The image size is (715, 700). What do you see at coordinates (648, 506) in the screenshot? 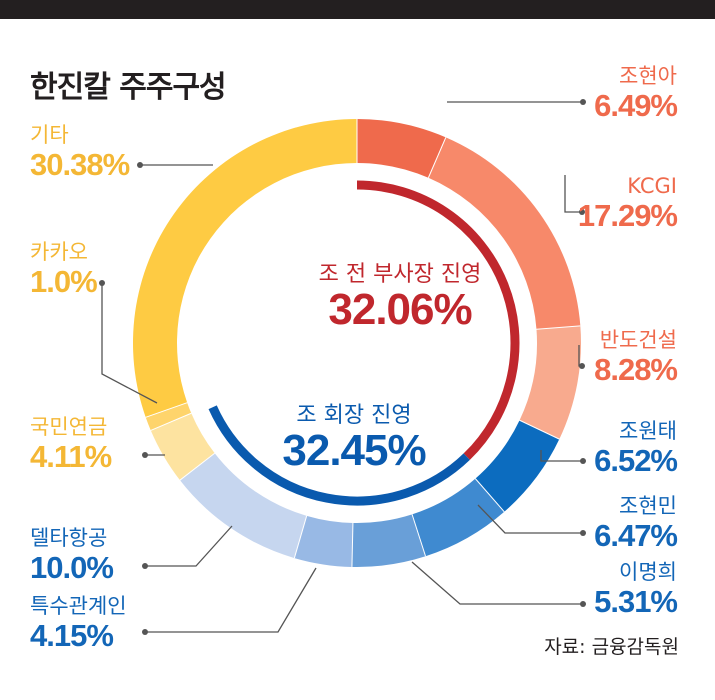
I see `slice-name: 조현민` at bounding box center [648, 506].